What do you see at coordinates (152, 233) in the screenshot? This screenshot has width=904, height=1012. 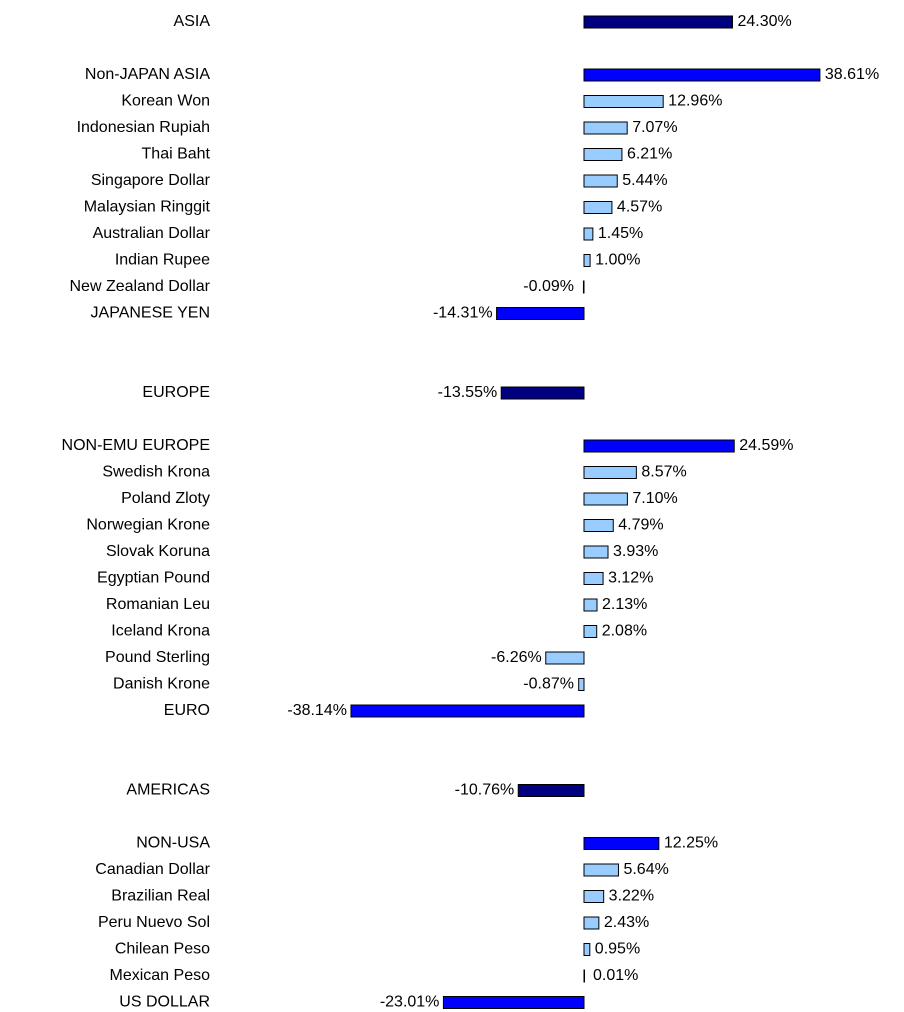 I see `category-label: Australian Dollar` at bounding box center [152, 233].